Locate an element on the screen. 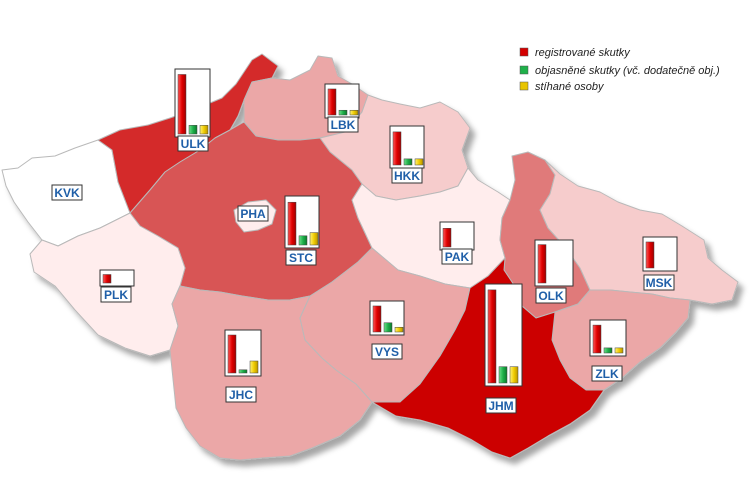 The height and width of the screenshot is (500, 755). region-code-label: LBK is located at coordinates (343, 125).